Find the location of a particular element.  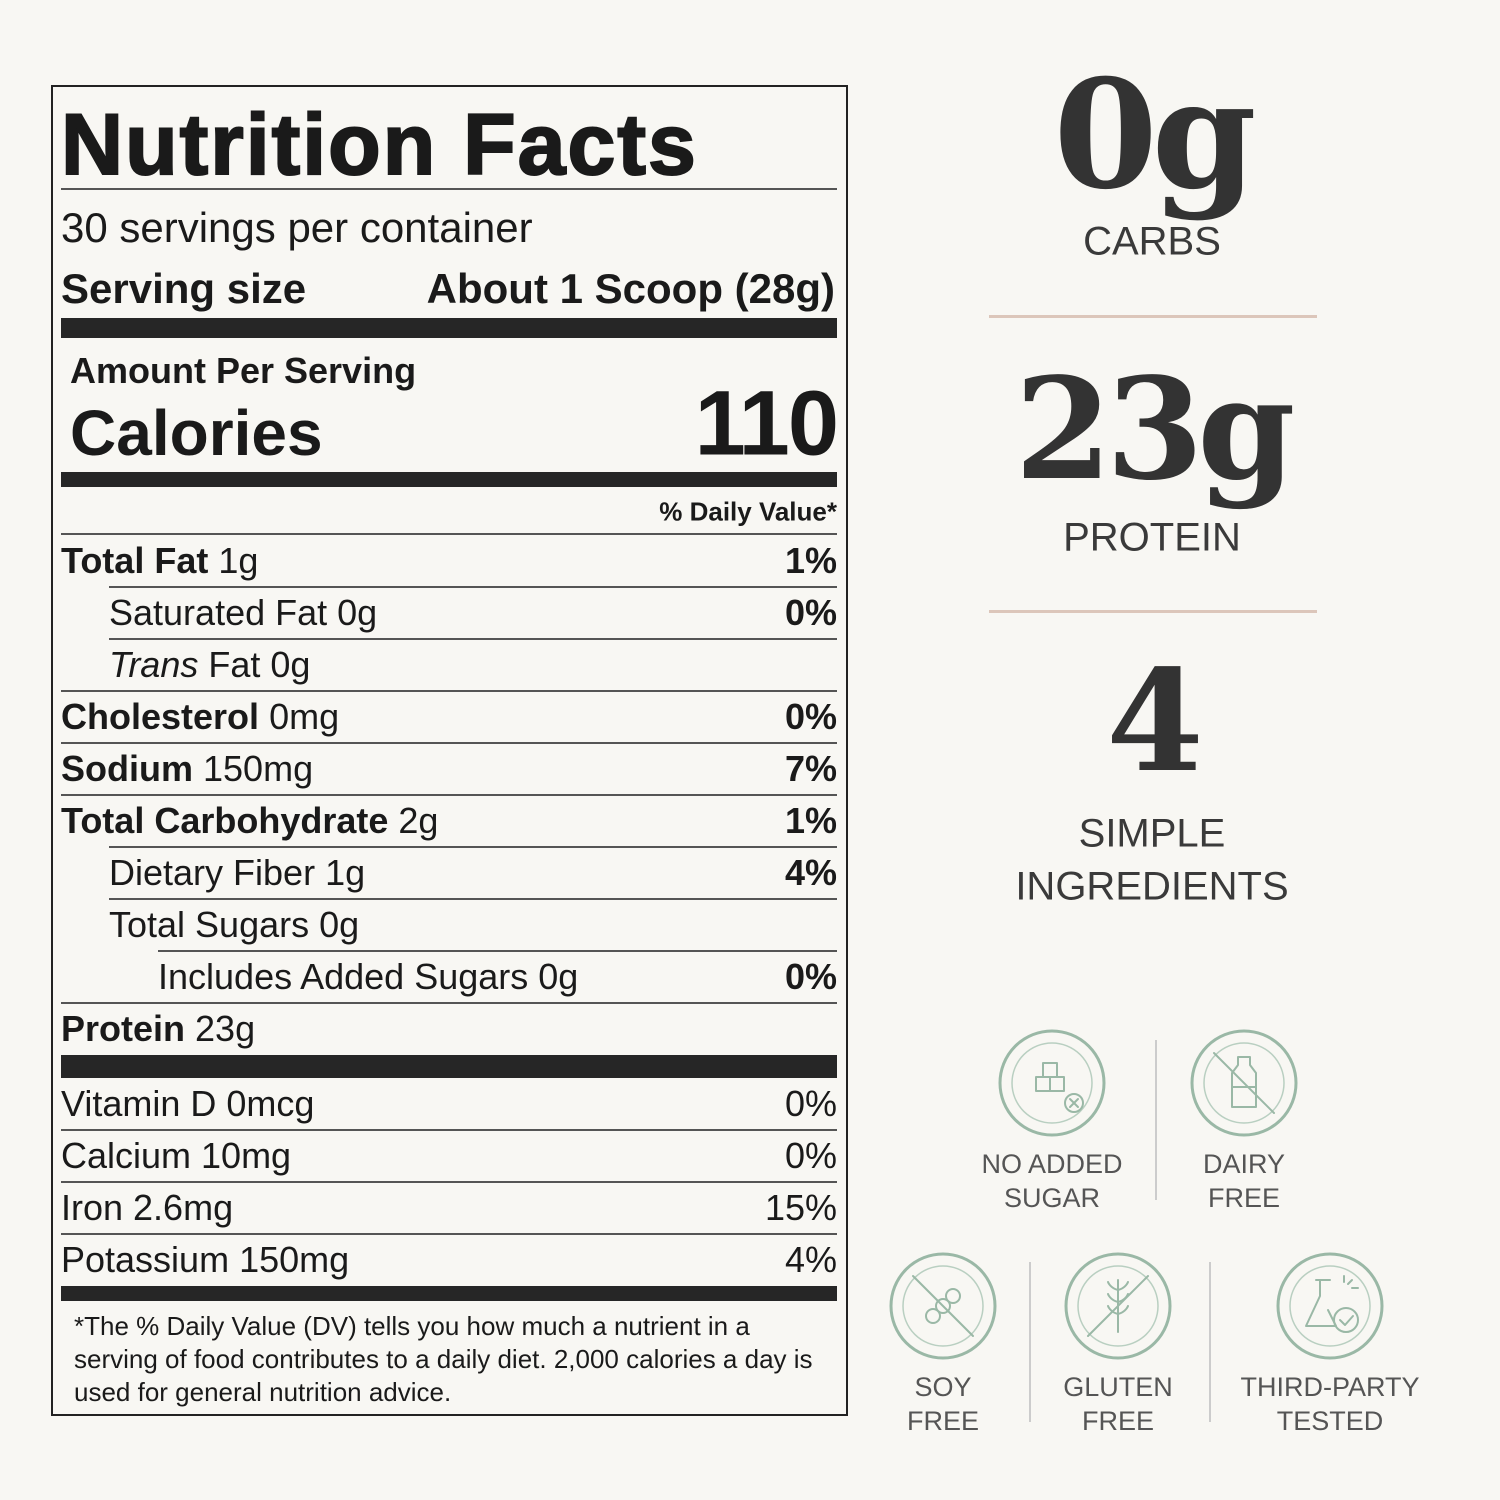

badge-label: NO ADDED is located at coordinates (1052, 1164).